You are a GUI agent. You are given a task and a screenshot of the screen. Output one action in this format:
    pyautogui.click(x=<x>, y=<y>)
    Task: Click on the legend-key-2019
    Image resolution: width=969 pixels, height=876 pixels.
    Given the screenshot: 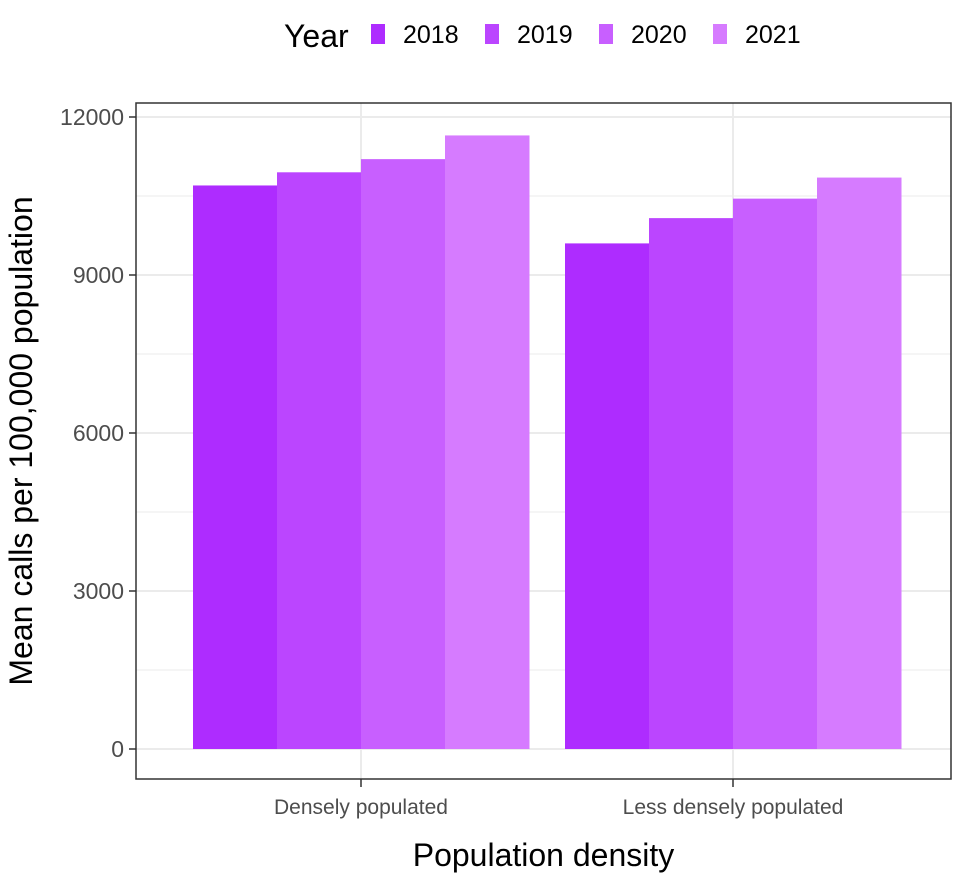 What is the action you would take?
    pyautogui.click(x=492, y=34)
    